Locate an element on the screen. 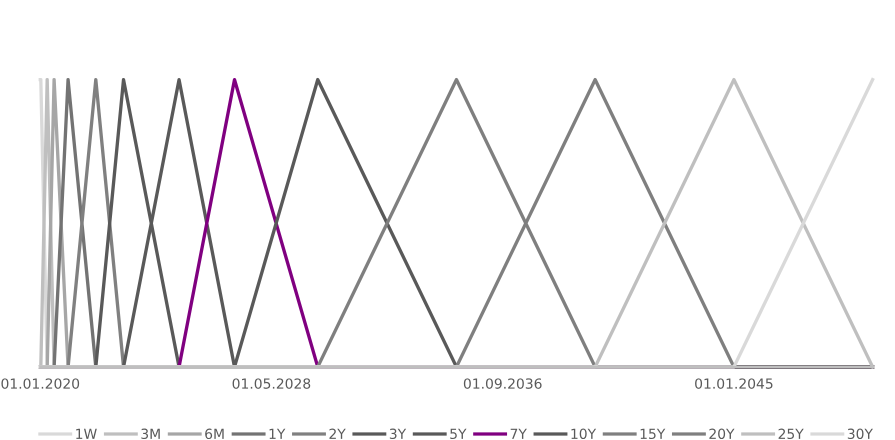 The image size is (895, 440). x-tick-label: 01.01.2020 is located at coordinates (40, 383).